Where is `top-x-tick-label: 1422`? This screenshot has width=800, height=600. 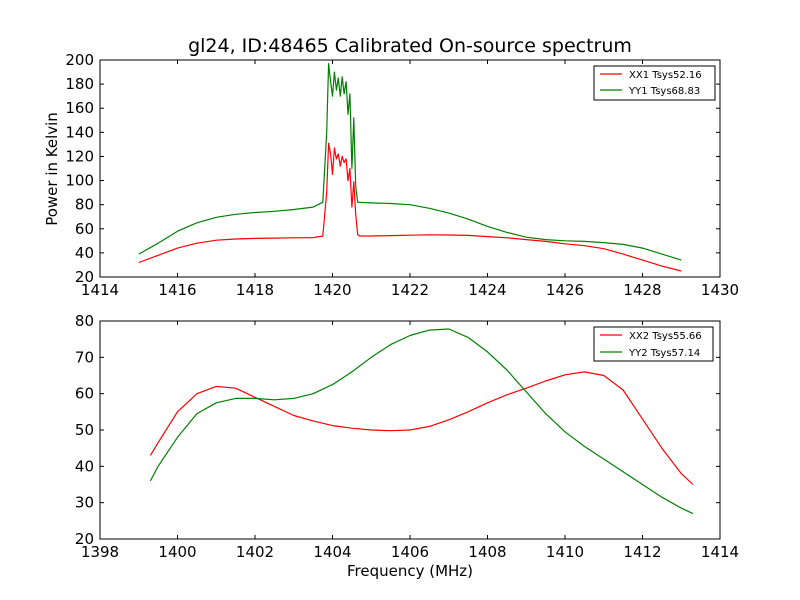
top-x-tick-label: 1422 is located at coordinates (410, 290).